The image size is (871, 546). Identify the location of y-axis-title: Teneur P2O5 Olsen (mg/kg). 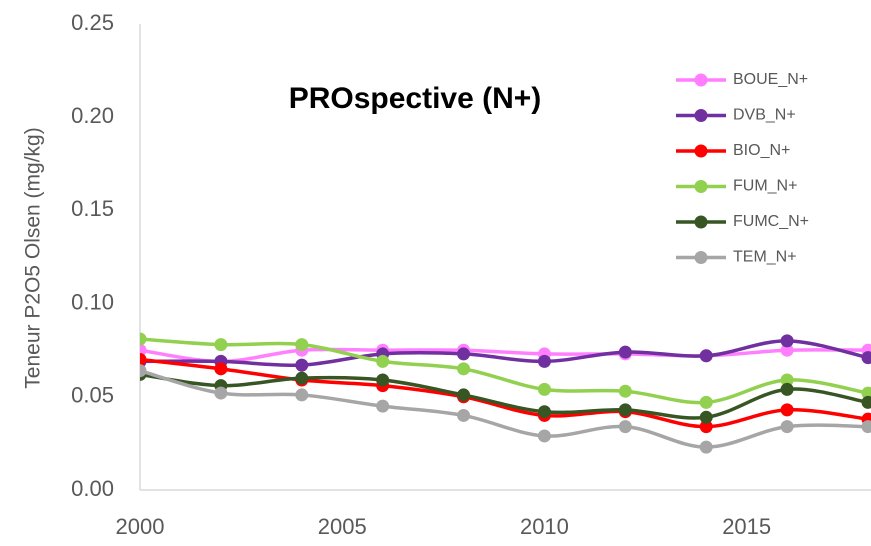
(33, 257).